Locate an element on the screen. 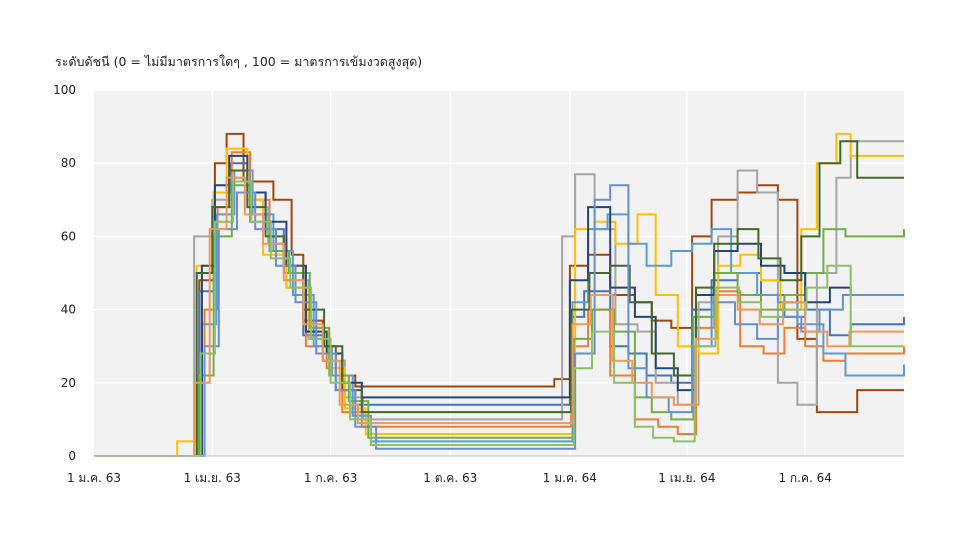  x-tick-label: 1 เม.ย. 64 is located at coordinates (686, 478).